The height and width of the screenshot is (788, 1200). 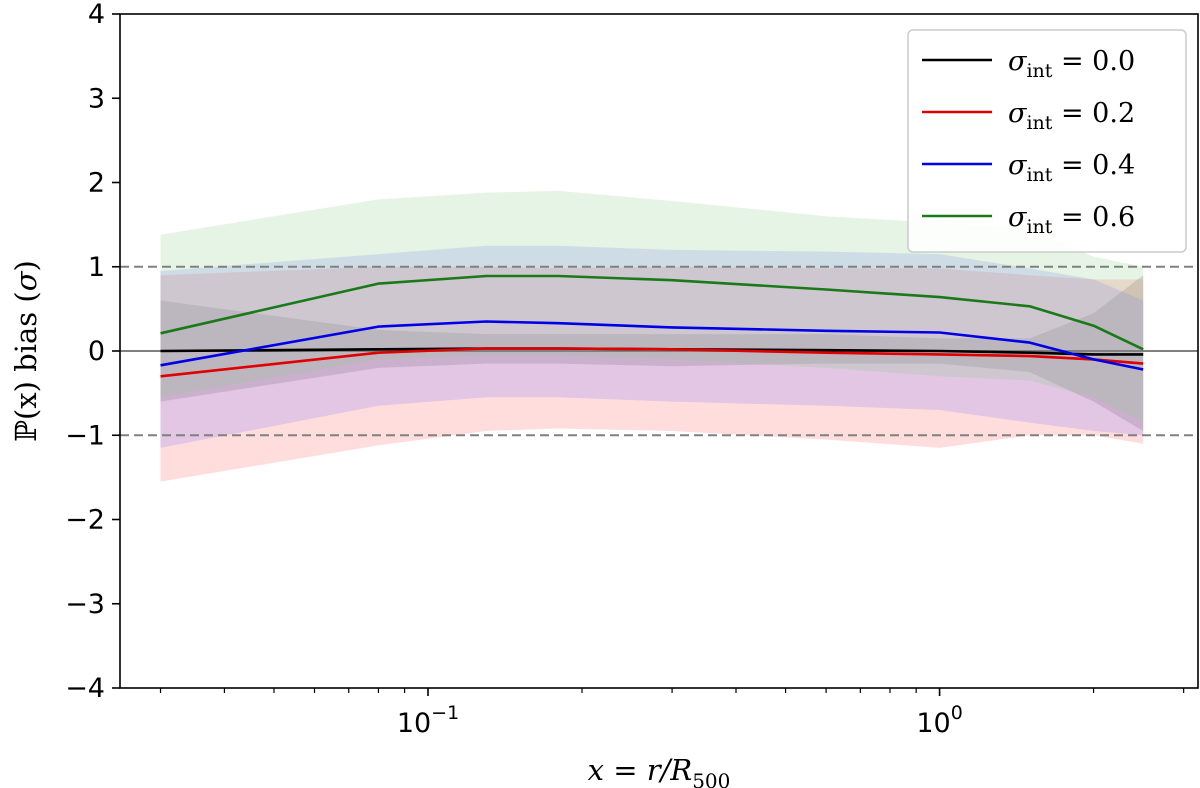 What do you see at coordinates (428, 720) in the screenshot?
I see `x-tick-label-0: 10⁻¹` at bounding box center [428, 720].